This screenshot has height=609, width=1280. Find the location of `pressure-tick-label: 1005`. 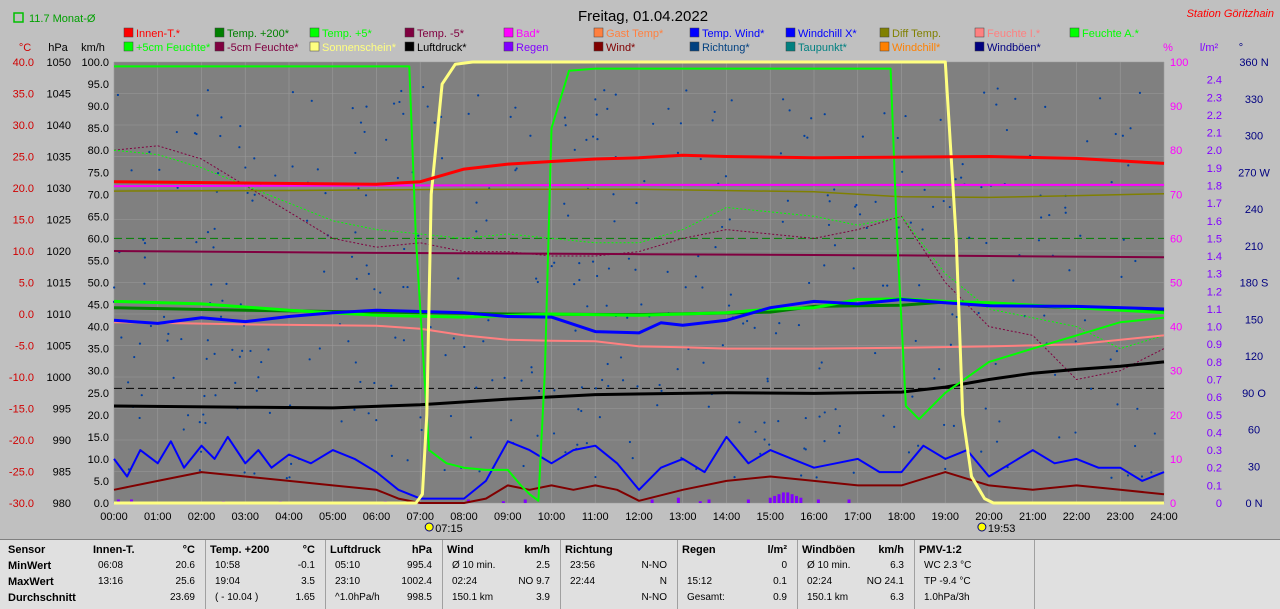

pressure-tick-label: 1005 is located at coordinates (59, 347).